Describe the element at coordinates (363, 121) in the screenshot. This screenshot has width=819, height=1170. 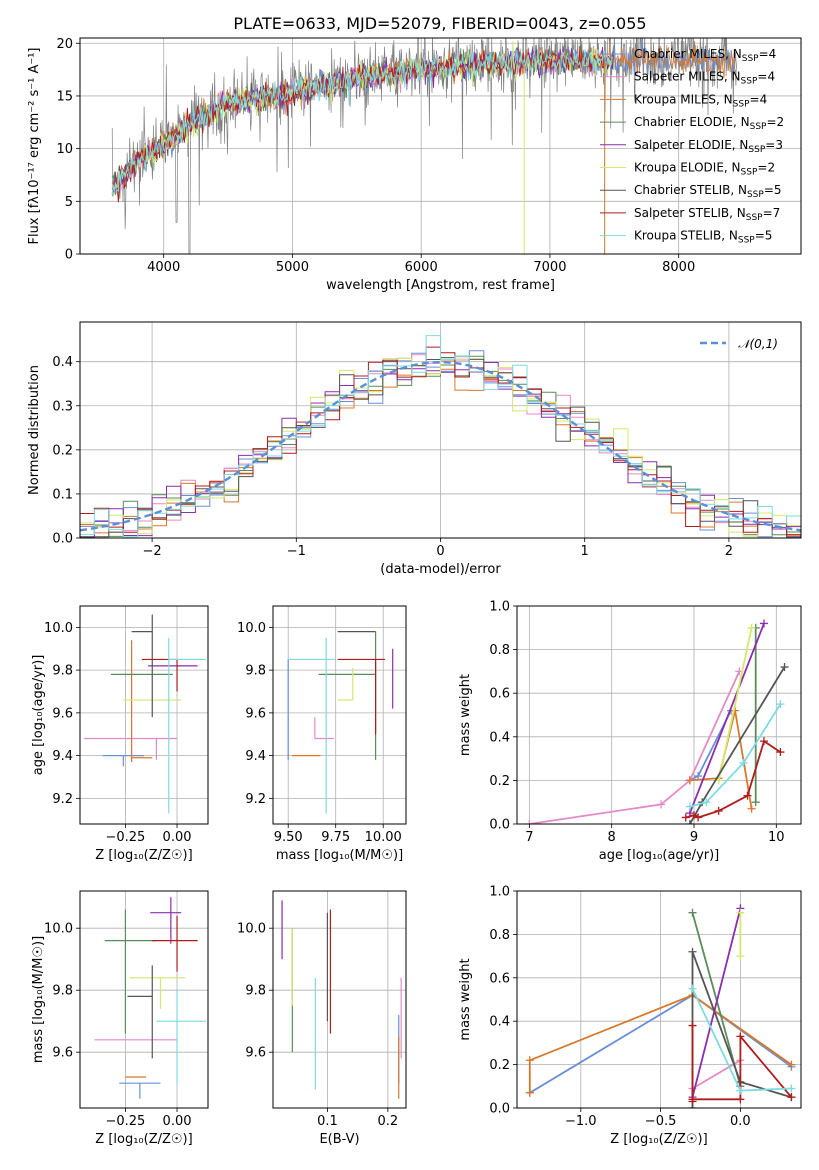
I see `model-kroupa-stelib` at that location.